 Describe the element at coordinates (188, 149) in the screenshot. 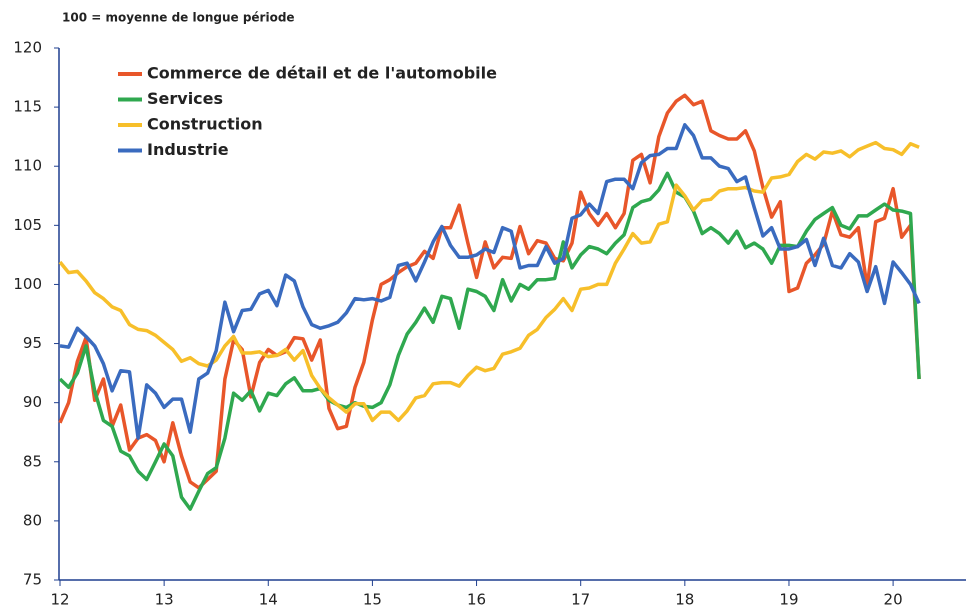

I see `legend-label: Industrie` at that location.